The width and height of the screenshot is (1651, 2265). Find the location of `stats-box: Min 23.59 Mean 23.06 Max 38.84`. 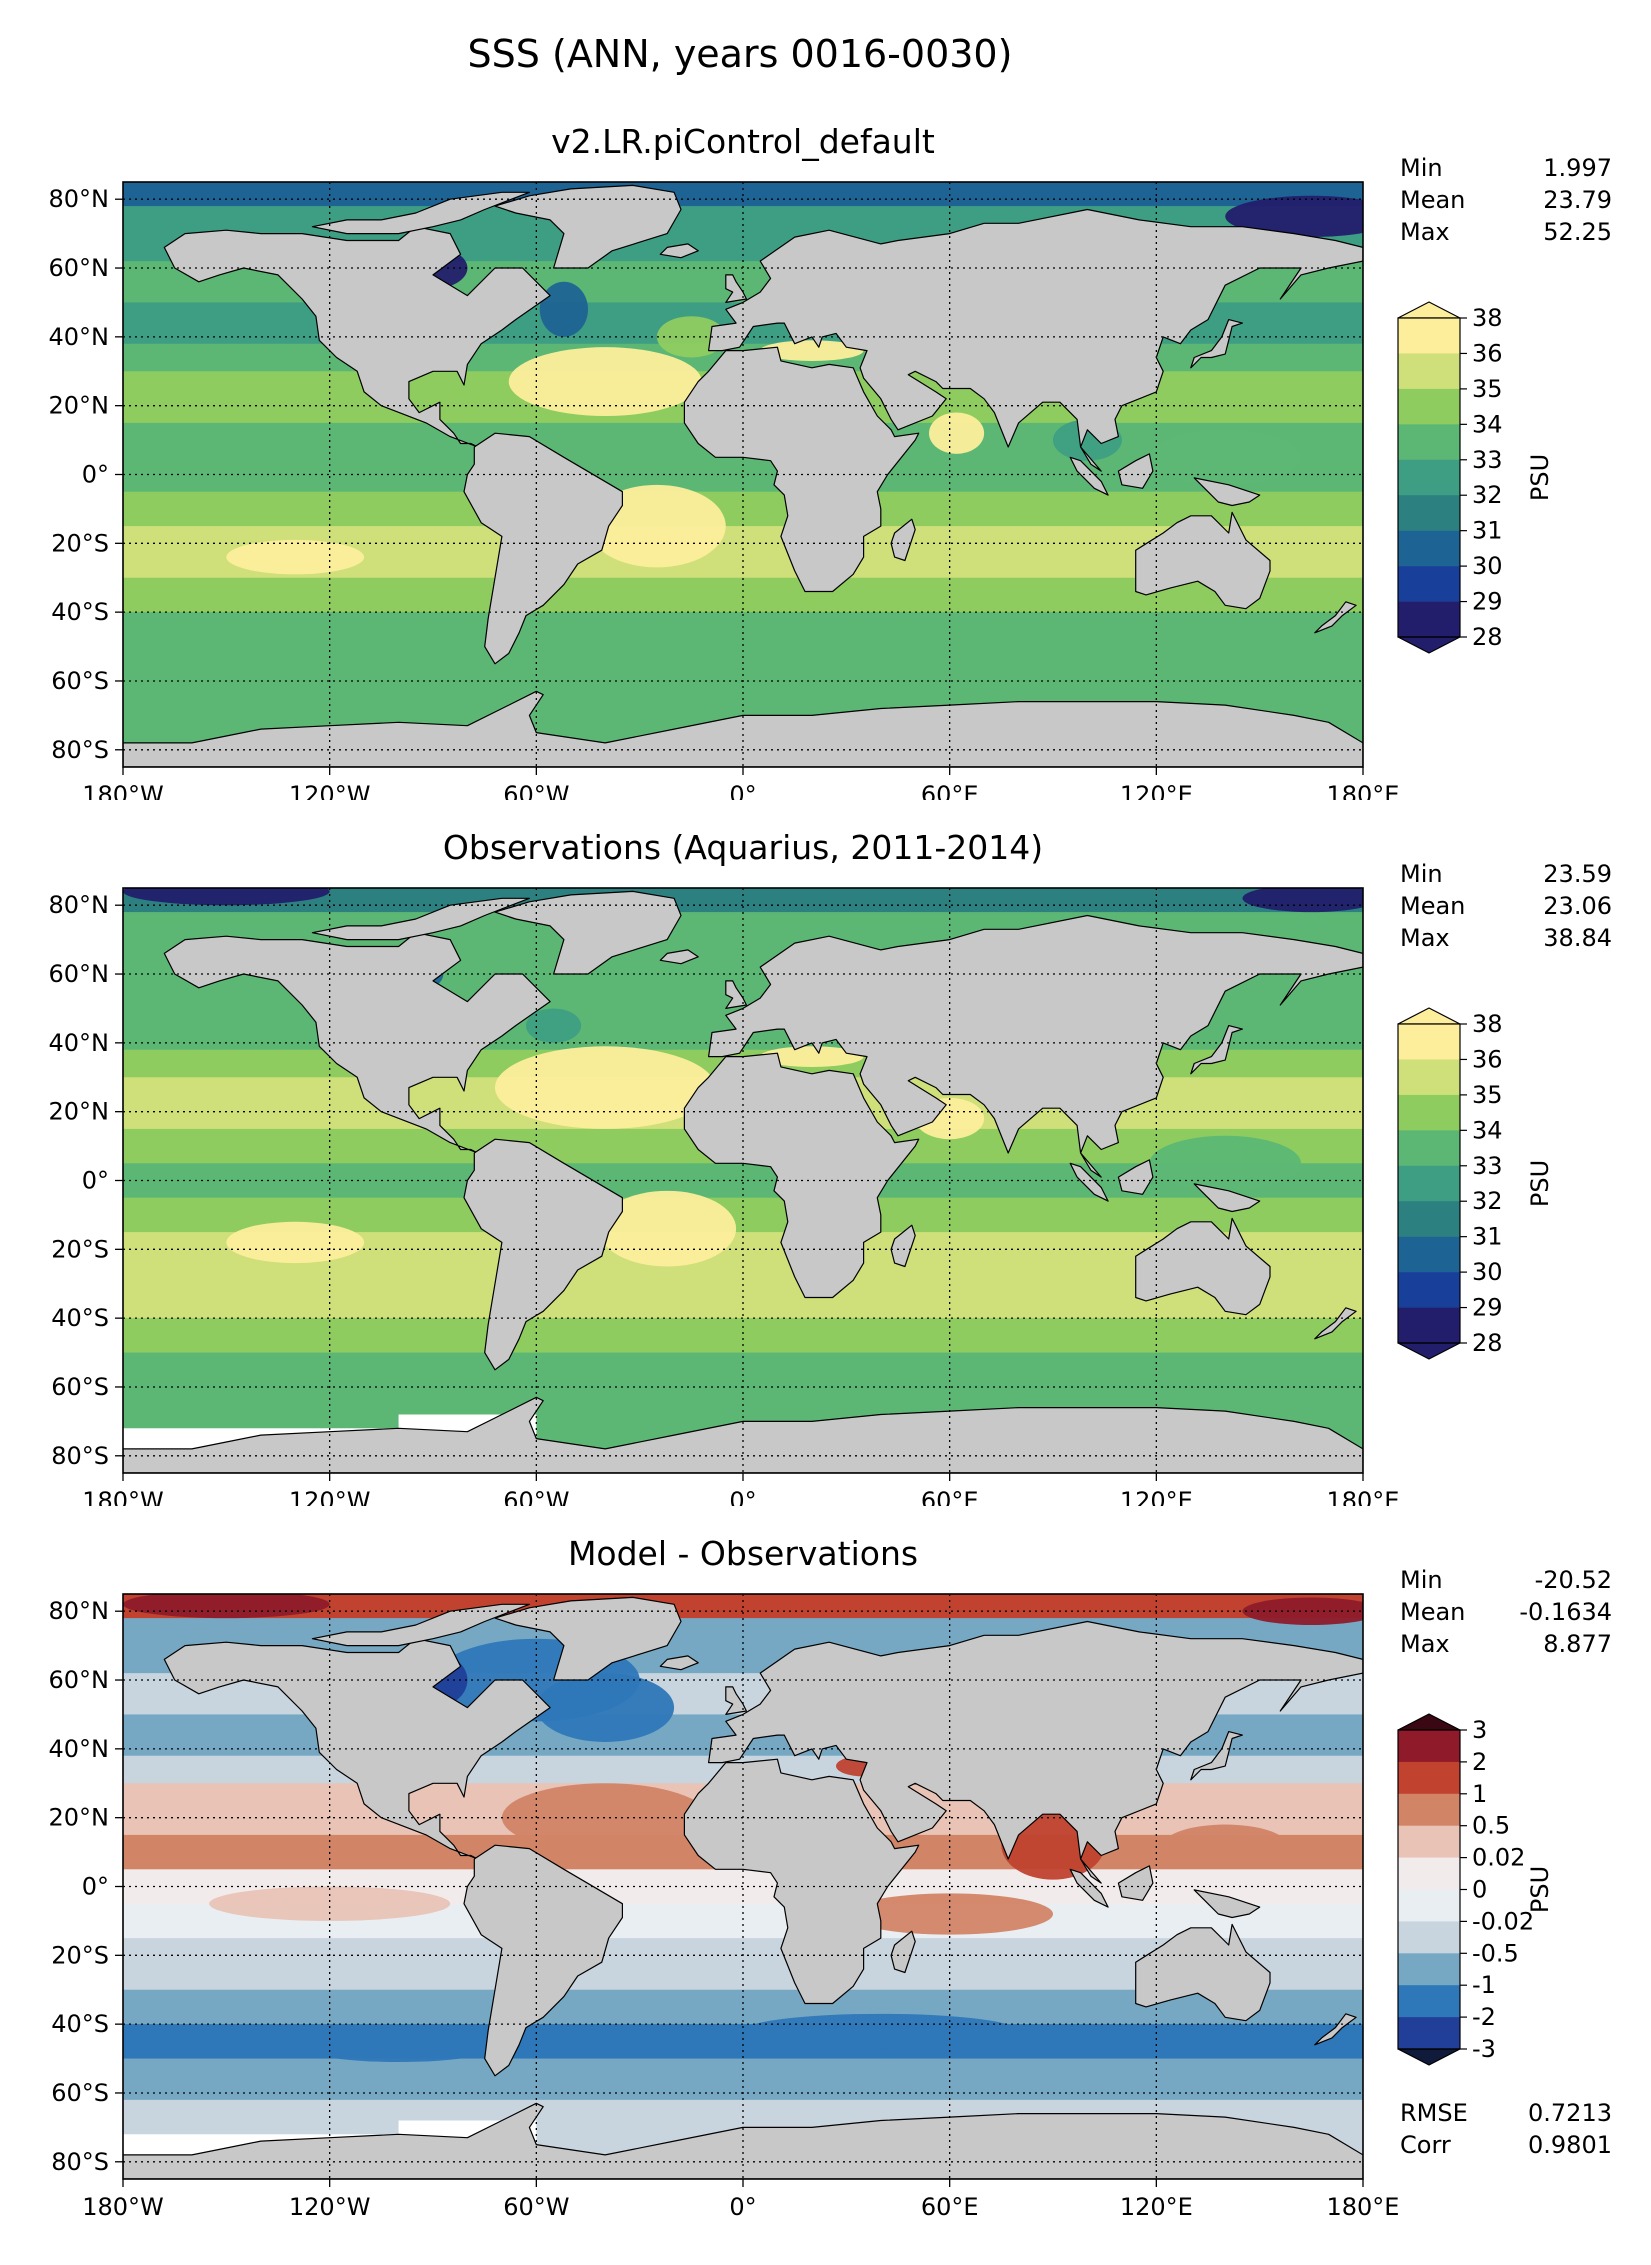

stats-box: Min 23.59 Mean 23.06 Max 38.84 is located at coordinates (1506, 906).